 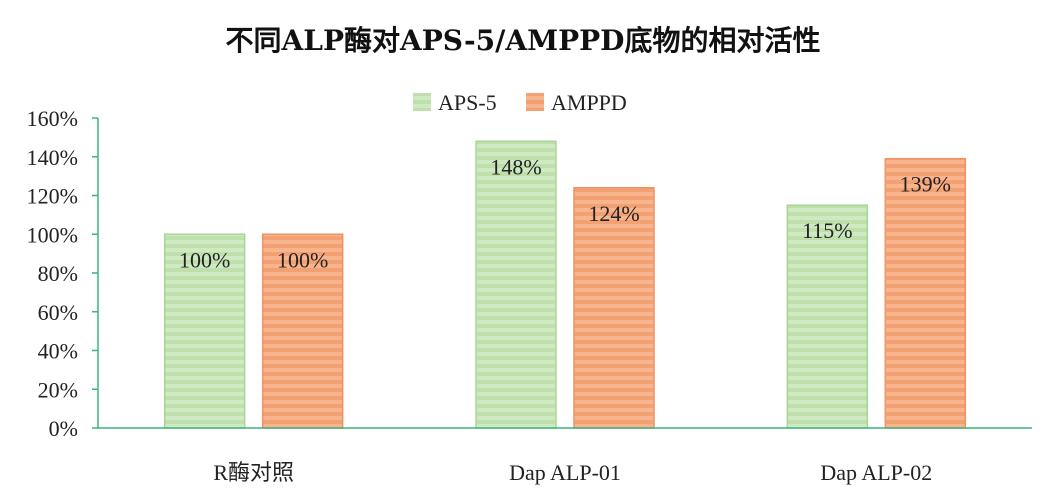 I want to click on data-label-amppd-2: 124%, so click(x=613, y=213).